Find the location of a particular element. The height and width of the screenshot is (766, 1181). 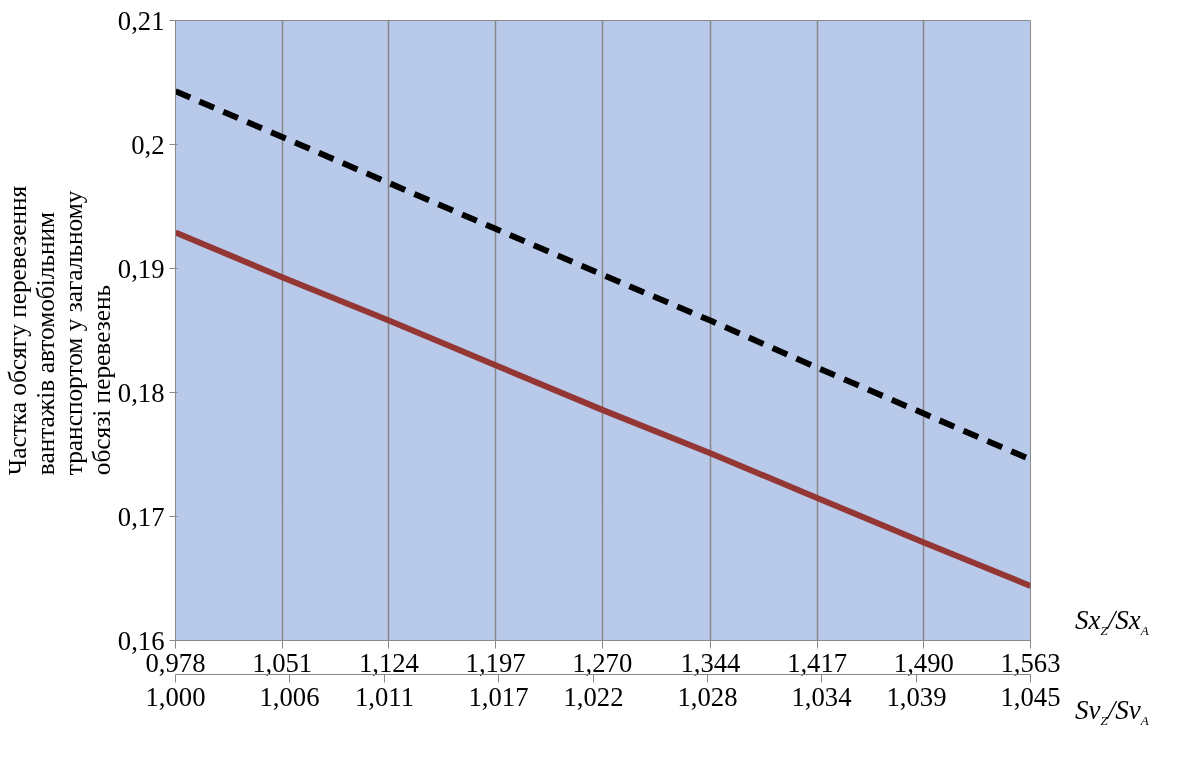

y-tick-label: 0,18 is located at coordinates (141, 392).